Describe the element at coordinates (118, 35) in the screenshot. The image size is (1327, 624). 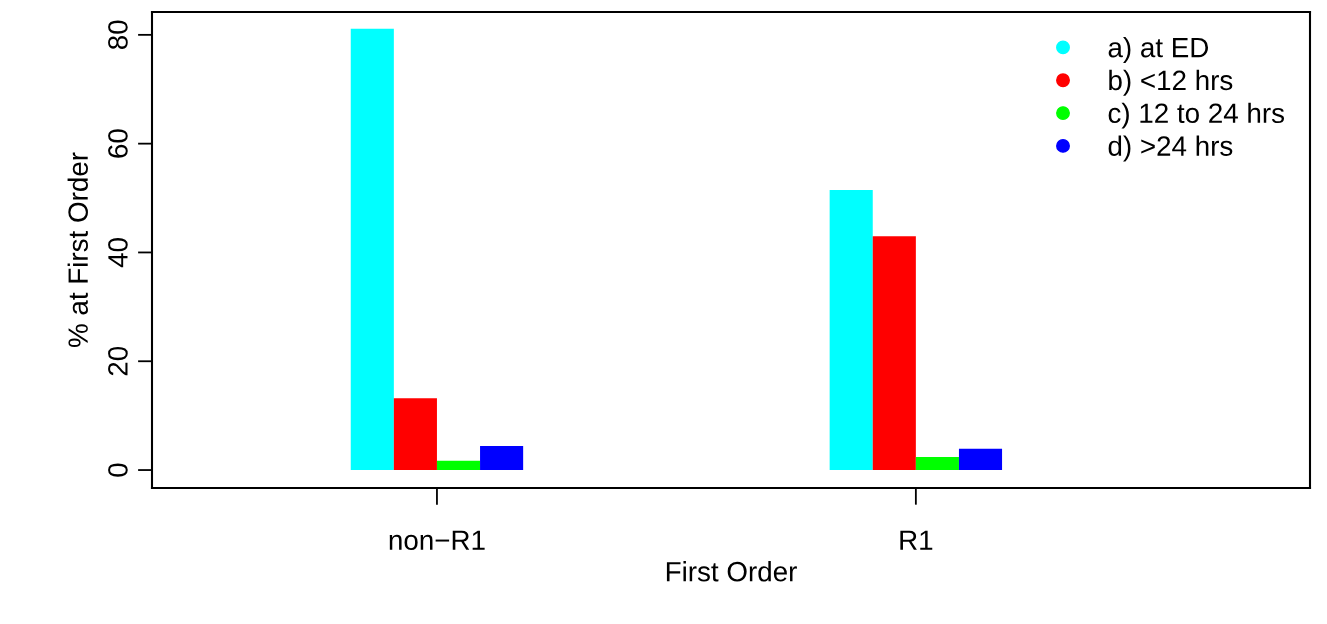
I see `y-tick-label: 80` at that location.